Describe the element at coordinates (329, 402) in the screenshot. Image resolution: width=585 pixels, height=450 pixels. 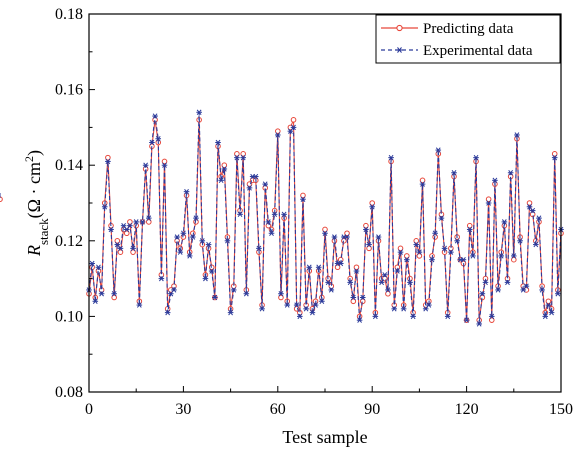
I see `x-axis: 0 30 60 90 120 150` at that location.